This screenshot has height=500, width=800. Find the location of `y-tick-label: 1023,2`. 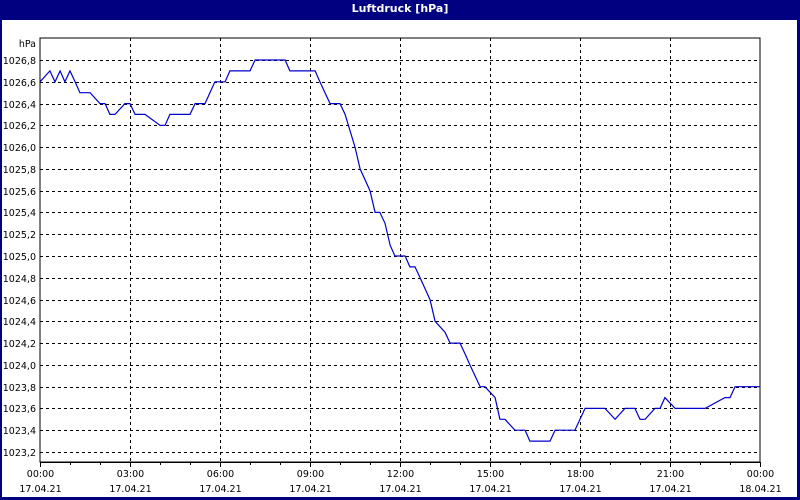

y-tick-label: 1023,2 is located at coordinates (19, 453).